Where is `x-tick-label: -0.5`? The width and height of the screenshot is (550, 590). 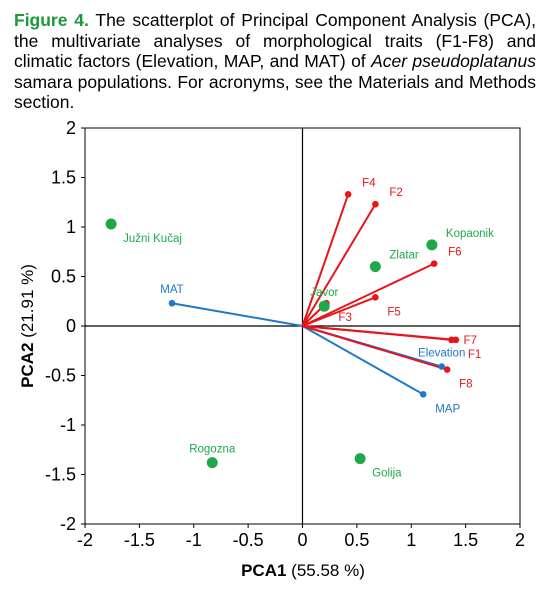
x-tick-label: -0.5 is located at coordinates (248, 540).